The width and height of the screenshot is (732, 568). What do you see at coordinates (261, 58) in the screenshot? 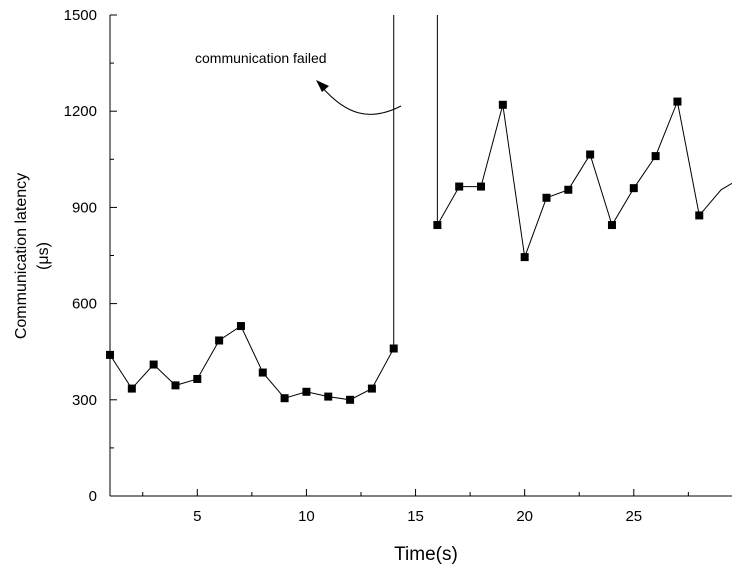
I see `annotation-label: communication failed` at bounding box center [261, 58].